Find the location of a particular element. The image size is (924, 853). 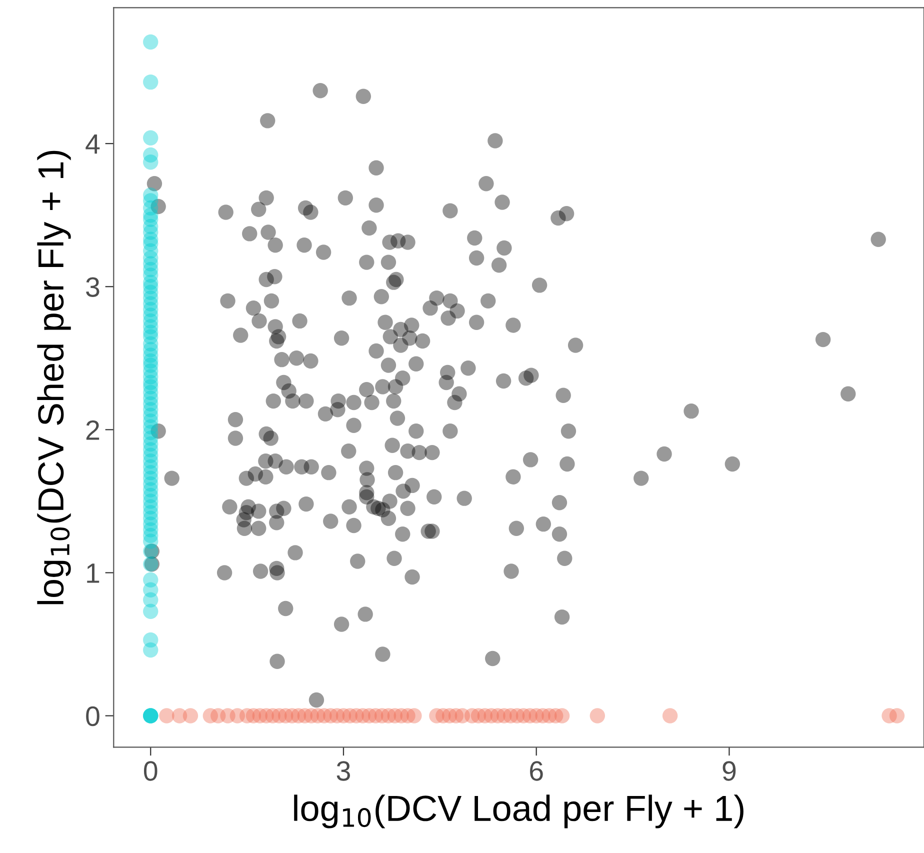

y-tick-label: 3 is located at coordinates (93, 287).